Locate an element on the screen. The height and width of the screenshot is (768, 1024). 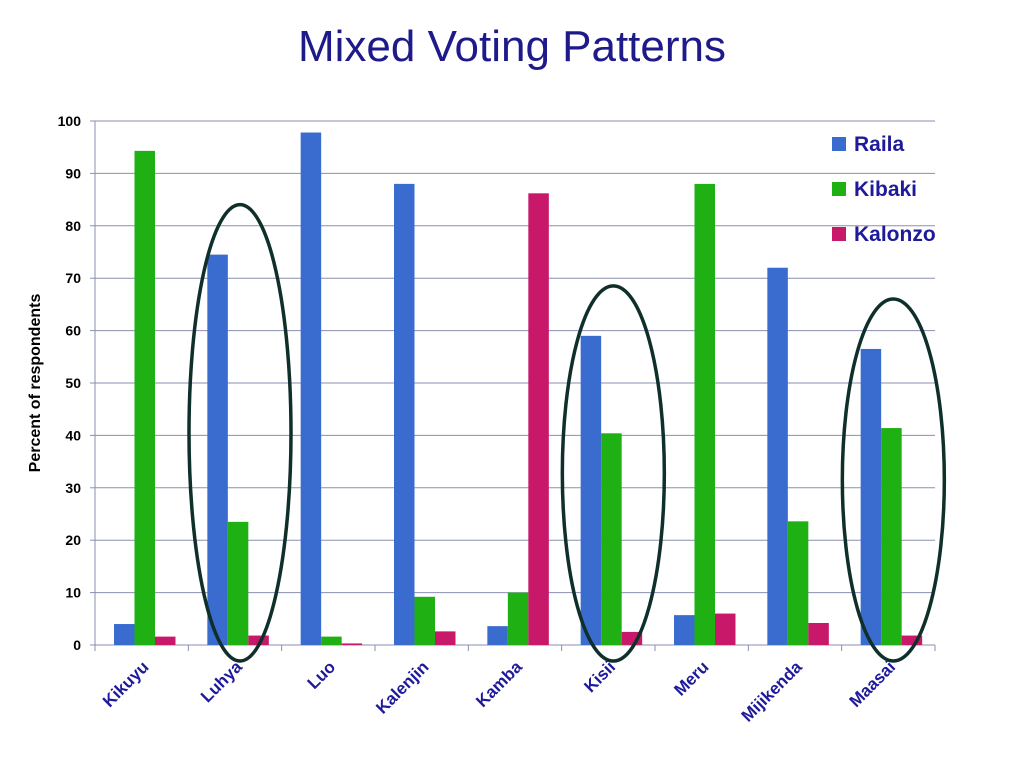
category-label-maasai: Maasai is located at coordinates (873, 684).